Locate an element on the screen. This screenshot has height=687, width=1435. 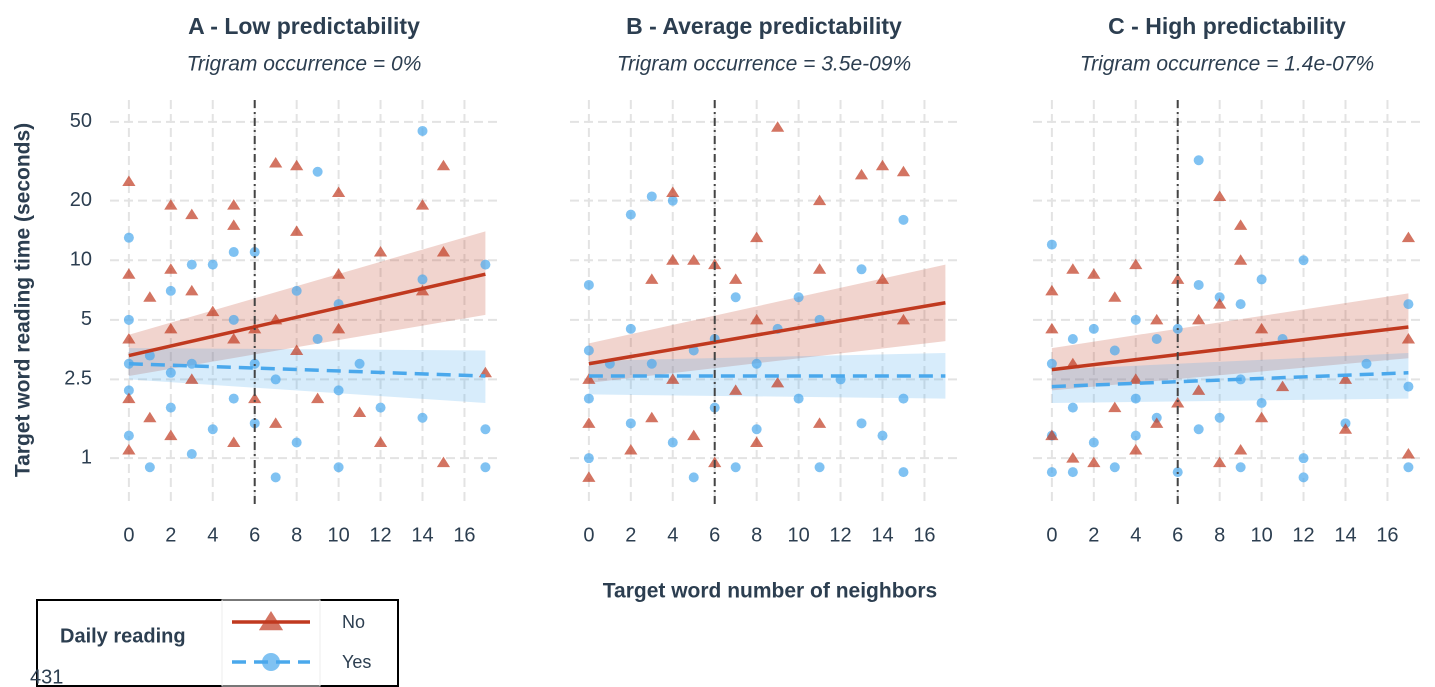
y-tick-label: 5 is located at coordinates (86, 319).